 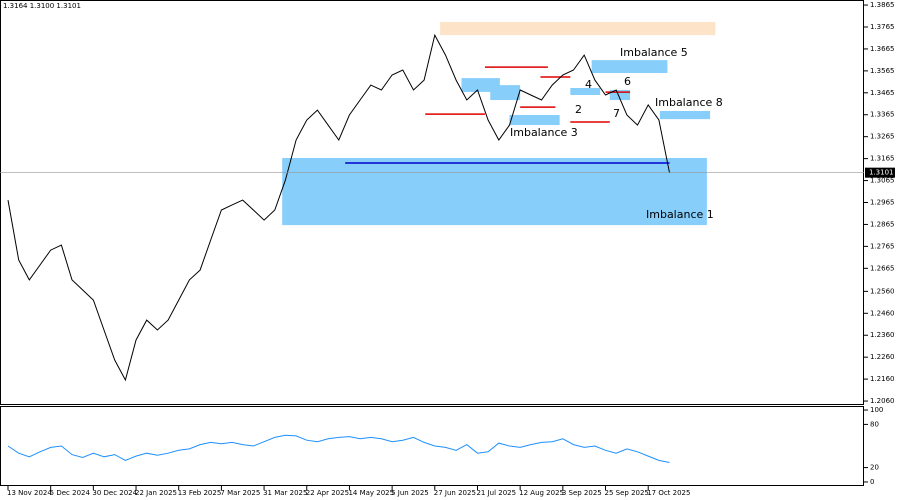 What do you see at coordinates (882, 93) in the screenshot?
I see `y-tick-label: 1.3465` at bounding box center [882, 93].